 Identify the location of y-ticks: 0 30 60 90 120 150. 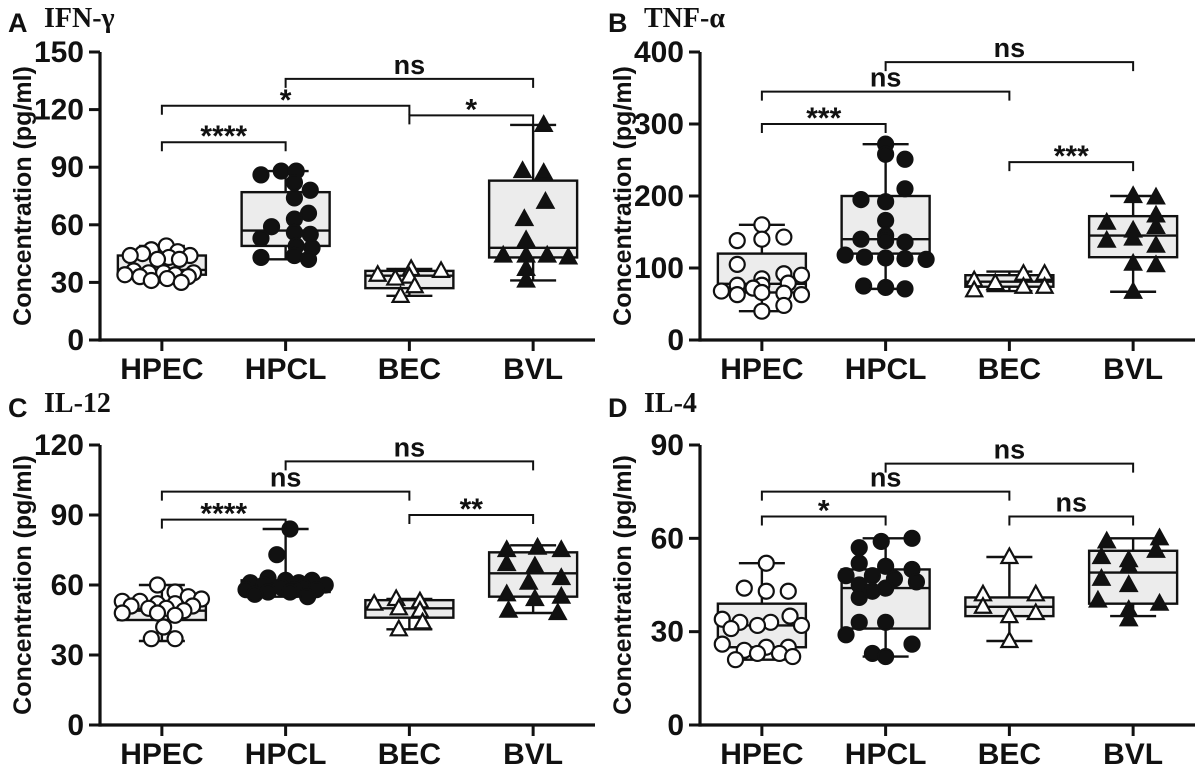
(67, 196).